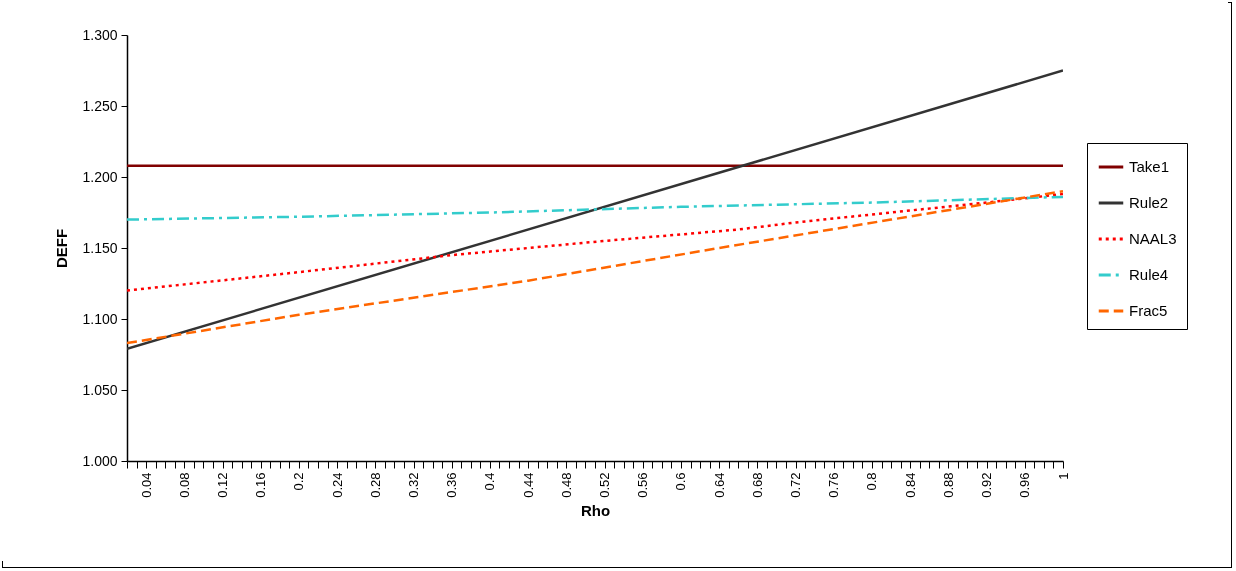 Image resolution: width=1236 pixels, height=571 pixels. What do you see at coordinates (100, 318) in the screenshot?
I see `y-tick-label: 1.100` at bounding box center [100, 318].